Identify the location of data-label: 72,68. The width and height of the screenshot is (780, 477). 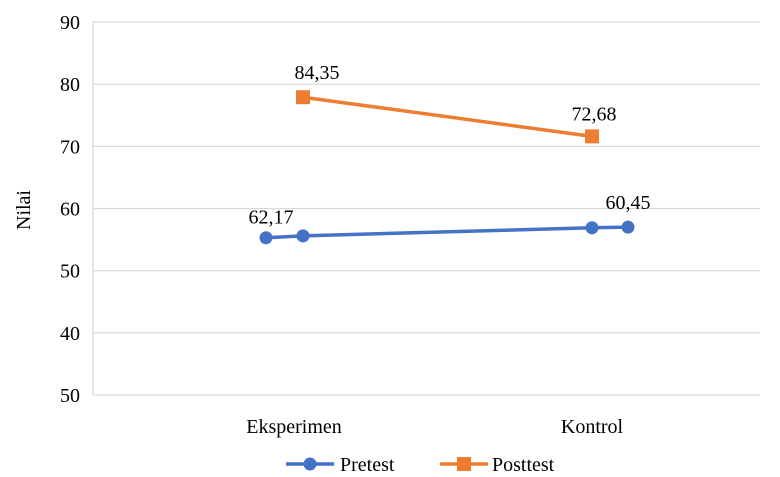
(594, 114).